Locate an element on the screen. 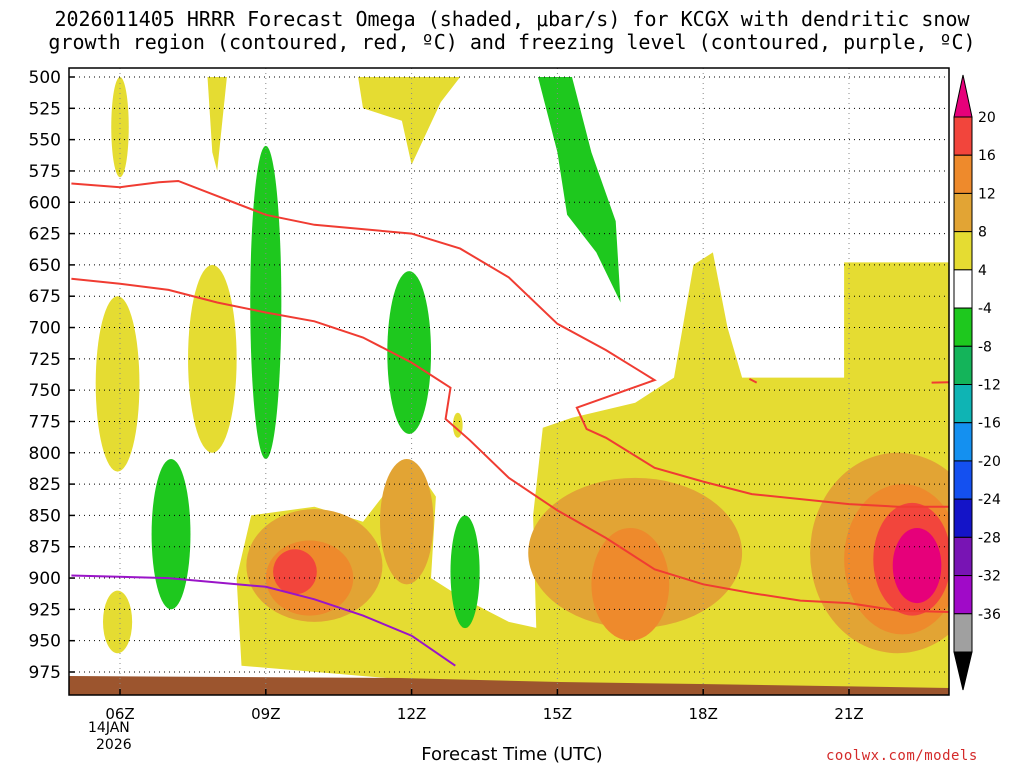 This screenshot has height=768, width=1024. shade-yellow-top1 is located at coordinates (409, 121).